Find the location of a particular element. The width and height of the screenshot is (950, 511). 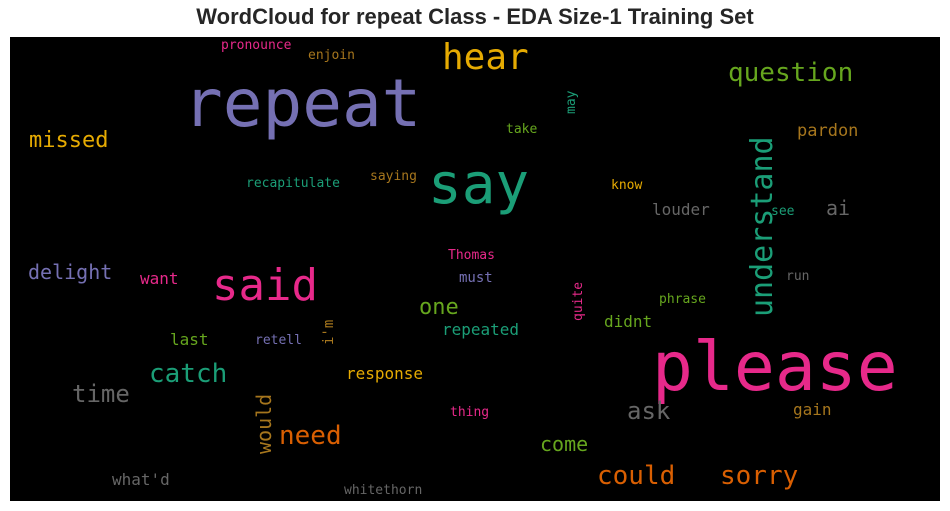

word-whitethorn: whitethorn is located at coordinates (383, 490).